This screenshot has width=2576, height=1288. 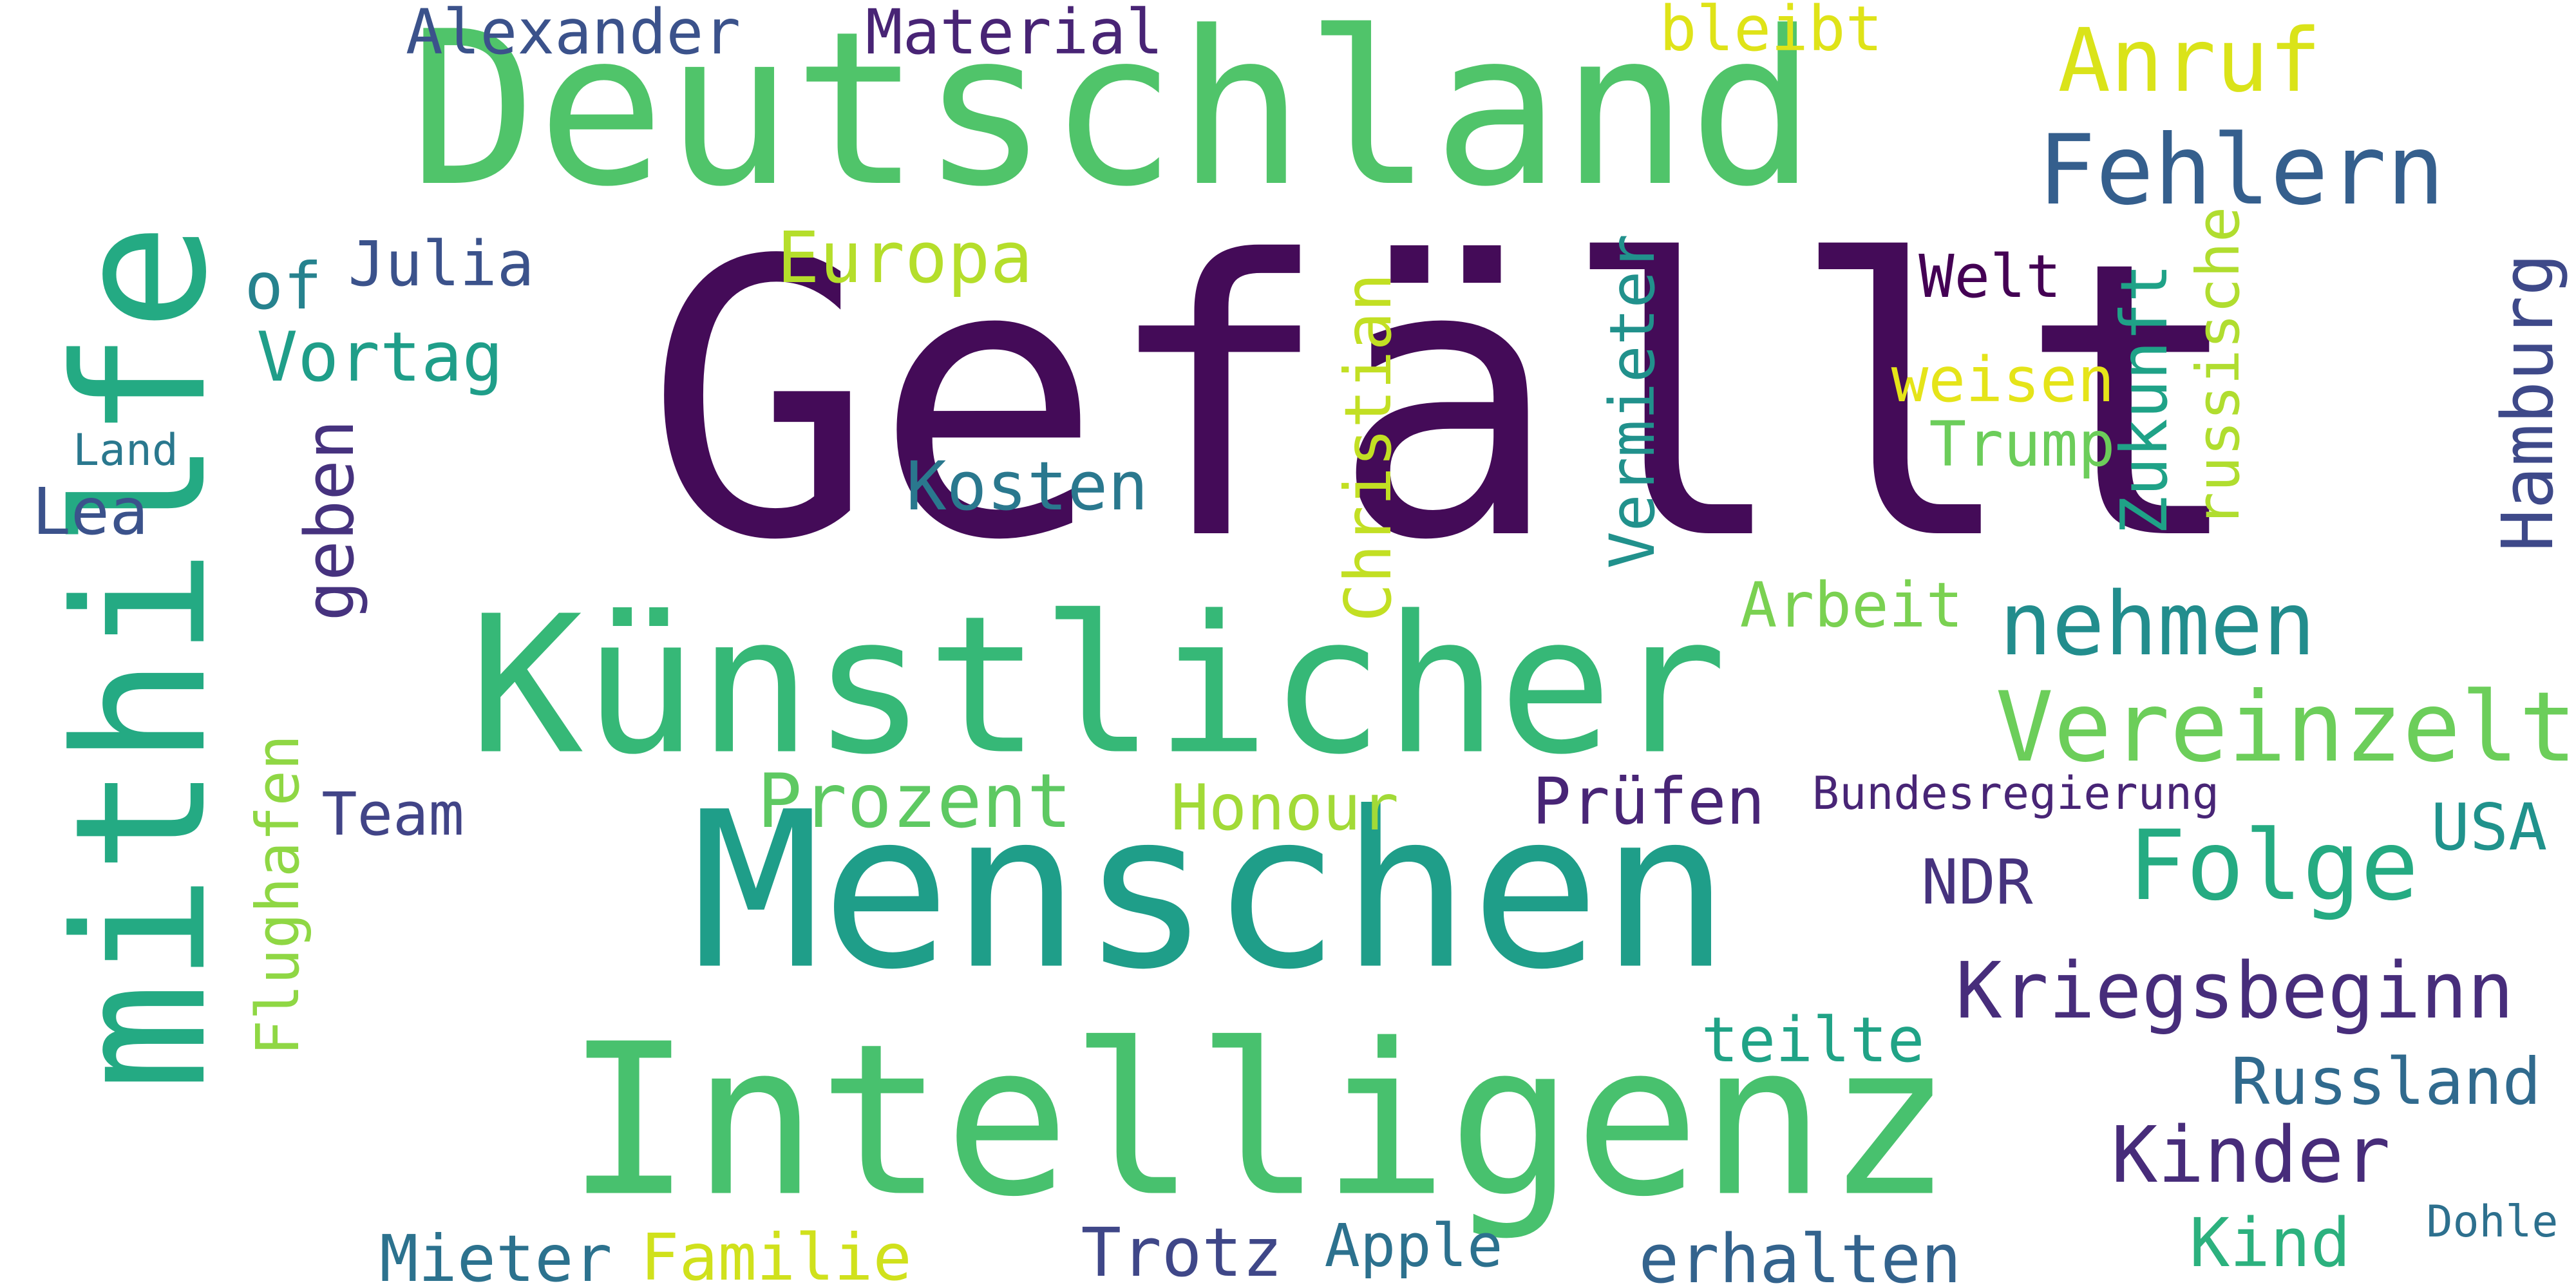 I want to click on word-kunstlicher: Künstlicher, so click(x=1098, y=685).